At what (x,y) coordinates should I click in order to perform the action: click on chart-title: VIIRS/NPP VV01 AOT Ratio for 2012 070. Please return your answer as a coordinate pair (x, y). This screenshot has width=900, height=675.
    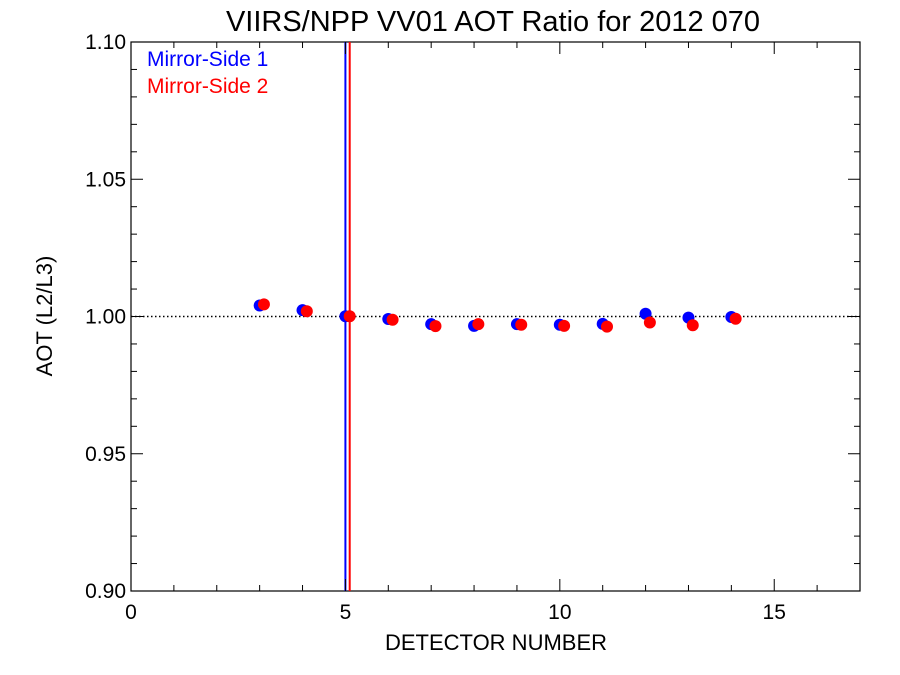
    Looking at the image, I should click on (493, 22).